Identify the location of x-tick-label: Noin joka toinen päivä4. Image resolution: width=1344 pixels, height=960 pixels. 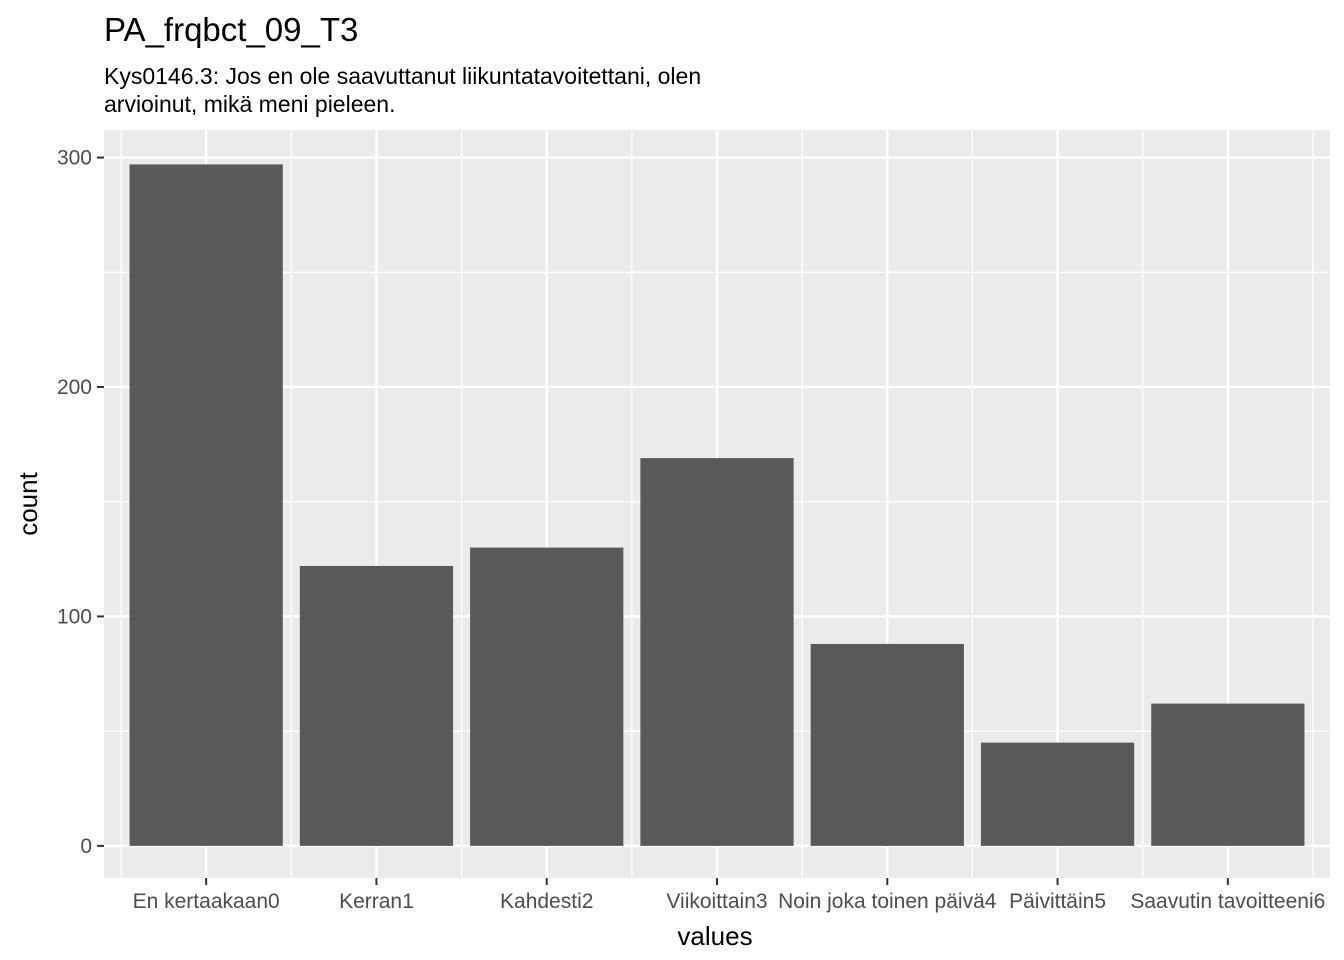
(887, 901).